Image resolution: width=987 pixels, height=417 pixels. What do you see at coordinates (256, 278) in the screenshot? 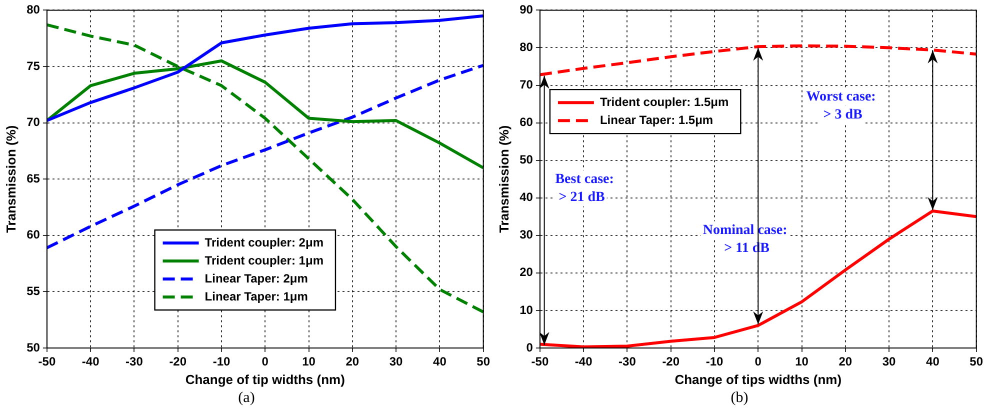
I see `legend-label: Linear Taper: 2μm` at bounding box center [256, 278].